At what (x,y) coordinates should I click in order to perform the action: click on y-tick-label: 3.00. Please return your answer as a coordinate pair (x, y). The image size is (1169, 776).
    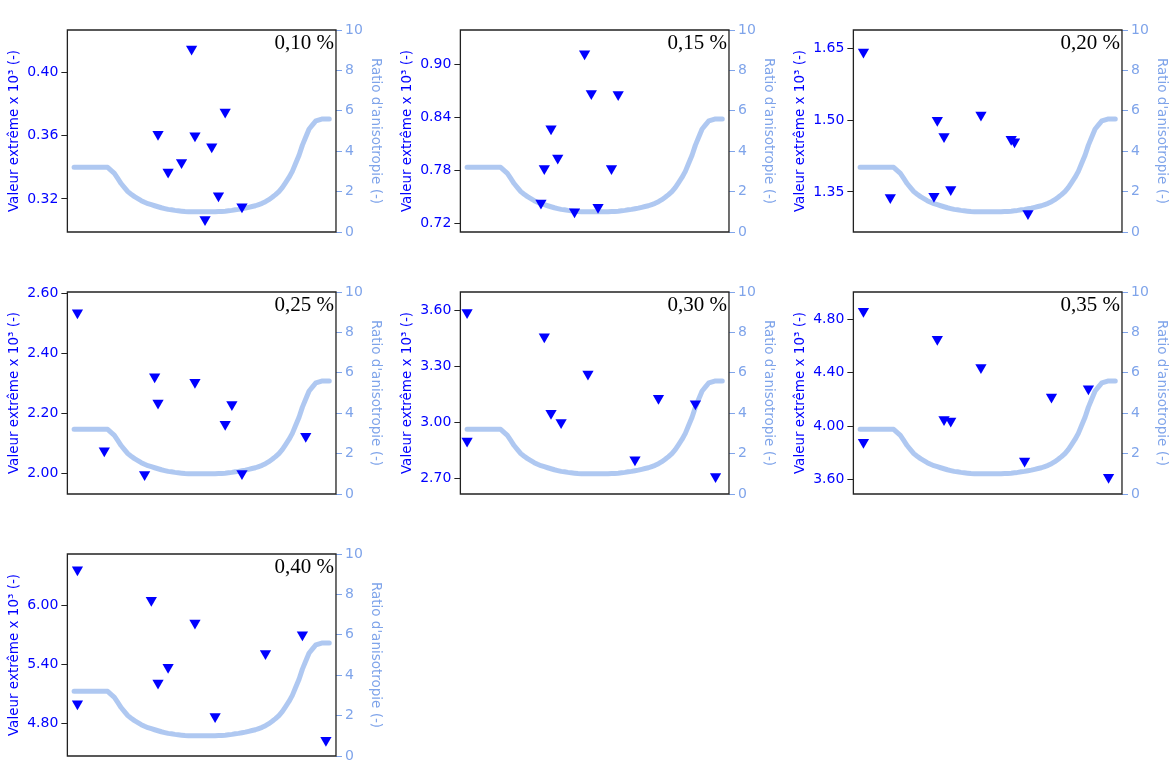
    Looking at the image, I should click on (436, 421).